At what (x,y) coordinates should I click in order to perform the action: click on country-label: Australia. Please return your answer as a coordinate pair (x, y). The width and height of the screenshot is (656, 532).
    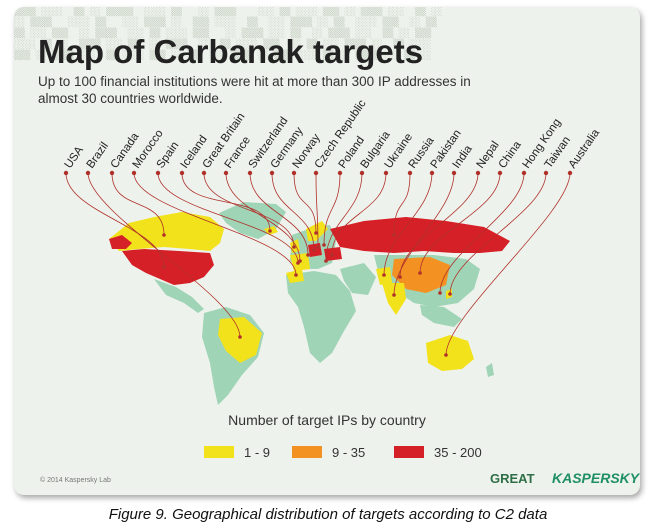
    Looking at the image, I should click on (585, 149).